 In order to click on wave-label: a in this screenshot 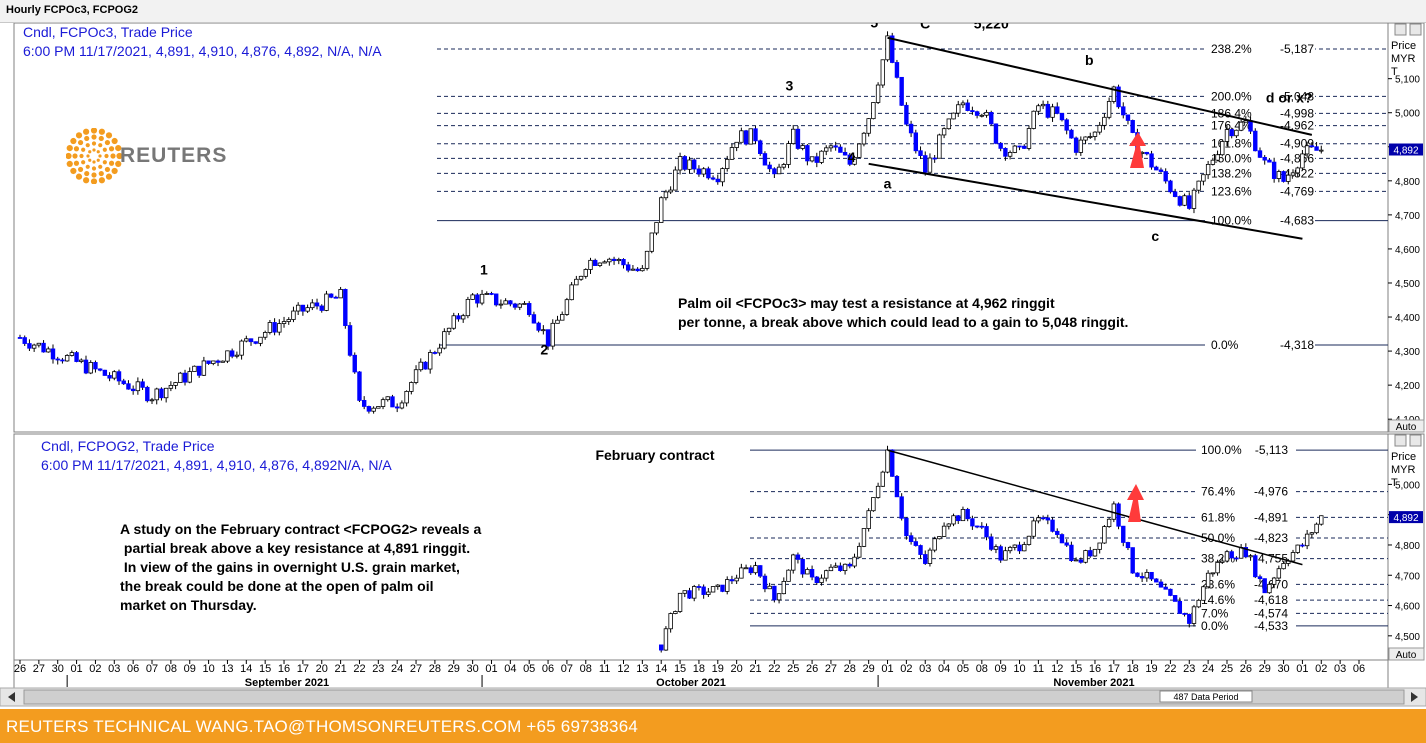, I will do `click(888, 183)`.